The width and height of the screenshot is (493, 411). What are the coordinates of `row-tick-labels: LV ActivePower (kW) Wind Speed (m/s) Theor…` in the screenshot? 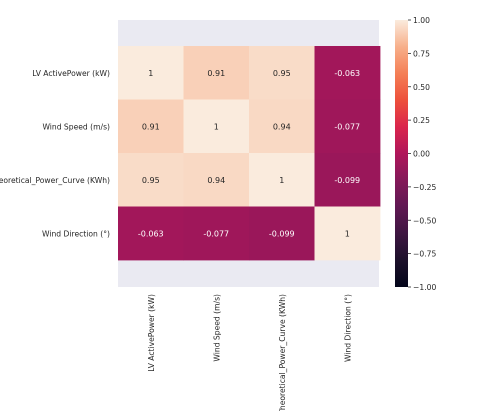 It's located at (55, 154).